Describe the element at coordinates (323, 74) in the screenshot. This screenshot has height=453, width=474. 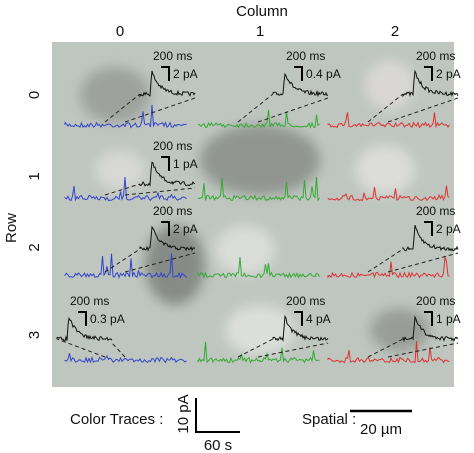
I see `inset-amplitude-scale: 0.4 pA` at that location.